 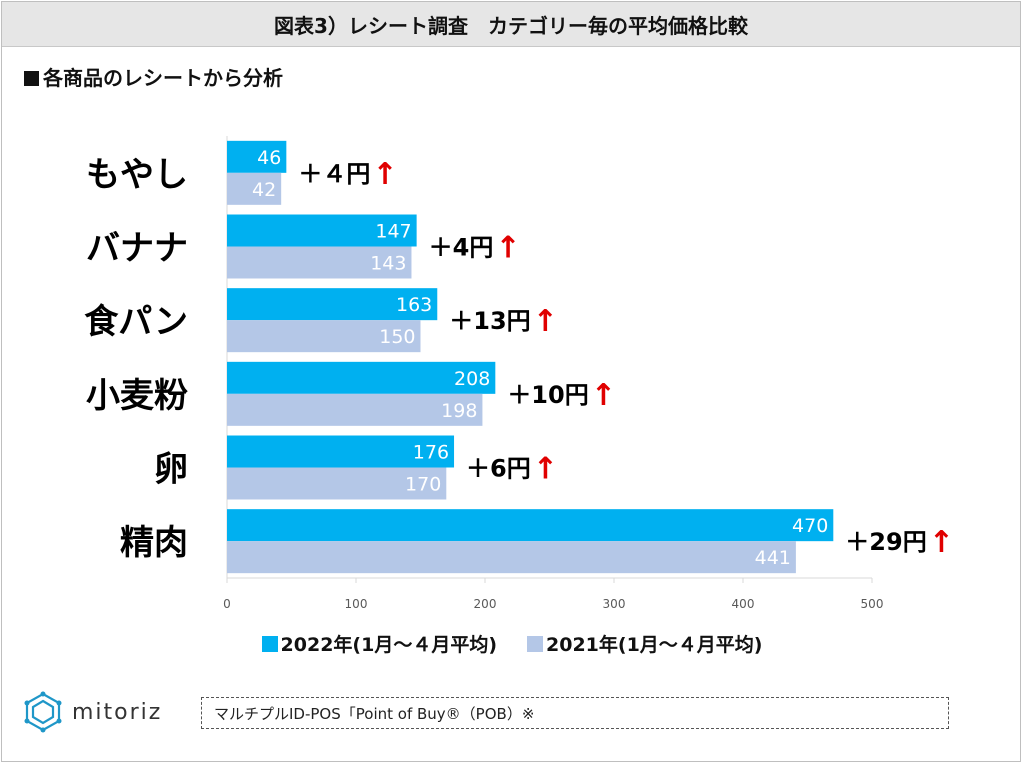 What do you see at coordinates (575, 713) in the screenshot?
I see `source-note: マルチプルID-POS「Point of Buy®（POB）※` at bounding box center [575, 713].